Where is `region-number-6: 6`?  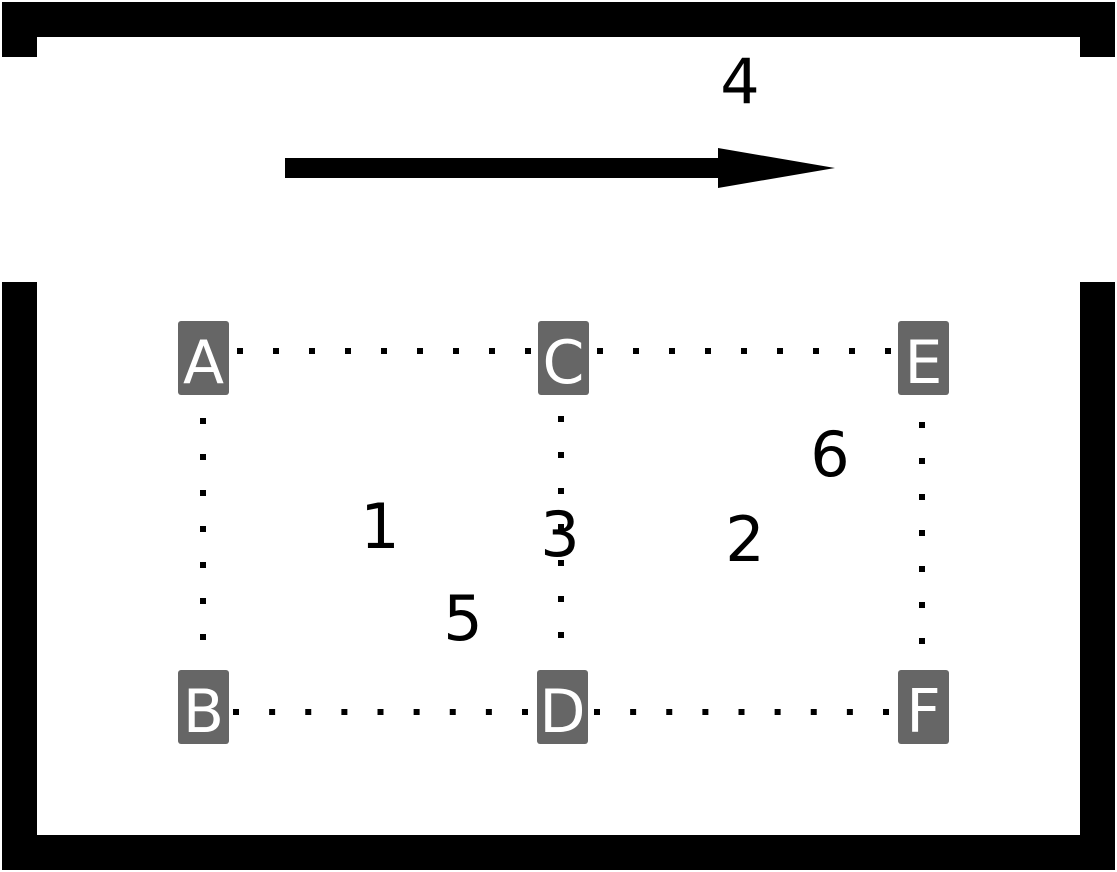
region-number-6: 6 is located at coordinates (829, 454).